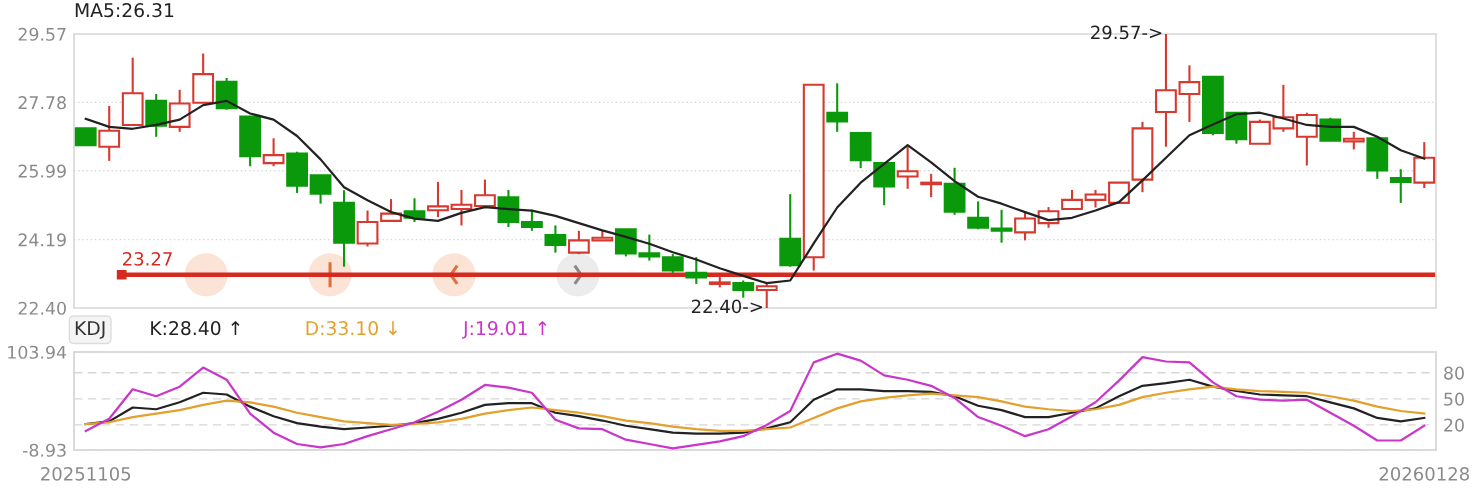  What do you see at coordinates (504, 330) in the screenshot?
I see `text: J:19.01 ↑` at bounding box center [504, 330].